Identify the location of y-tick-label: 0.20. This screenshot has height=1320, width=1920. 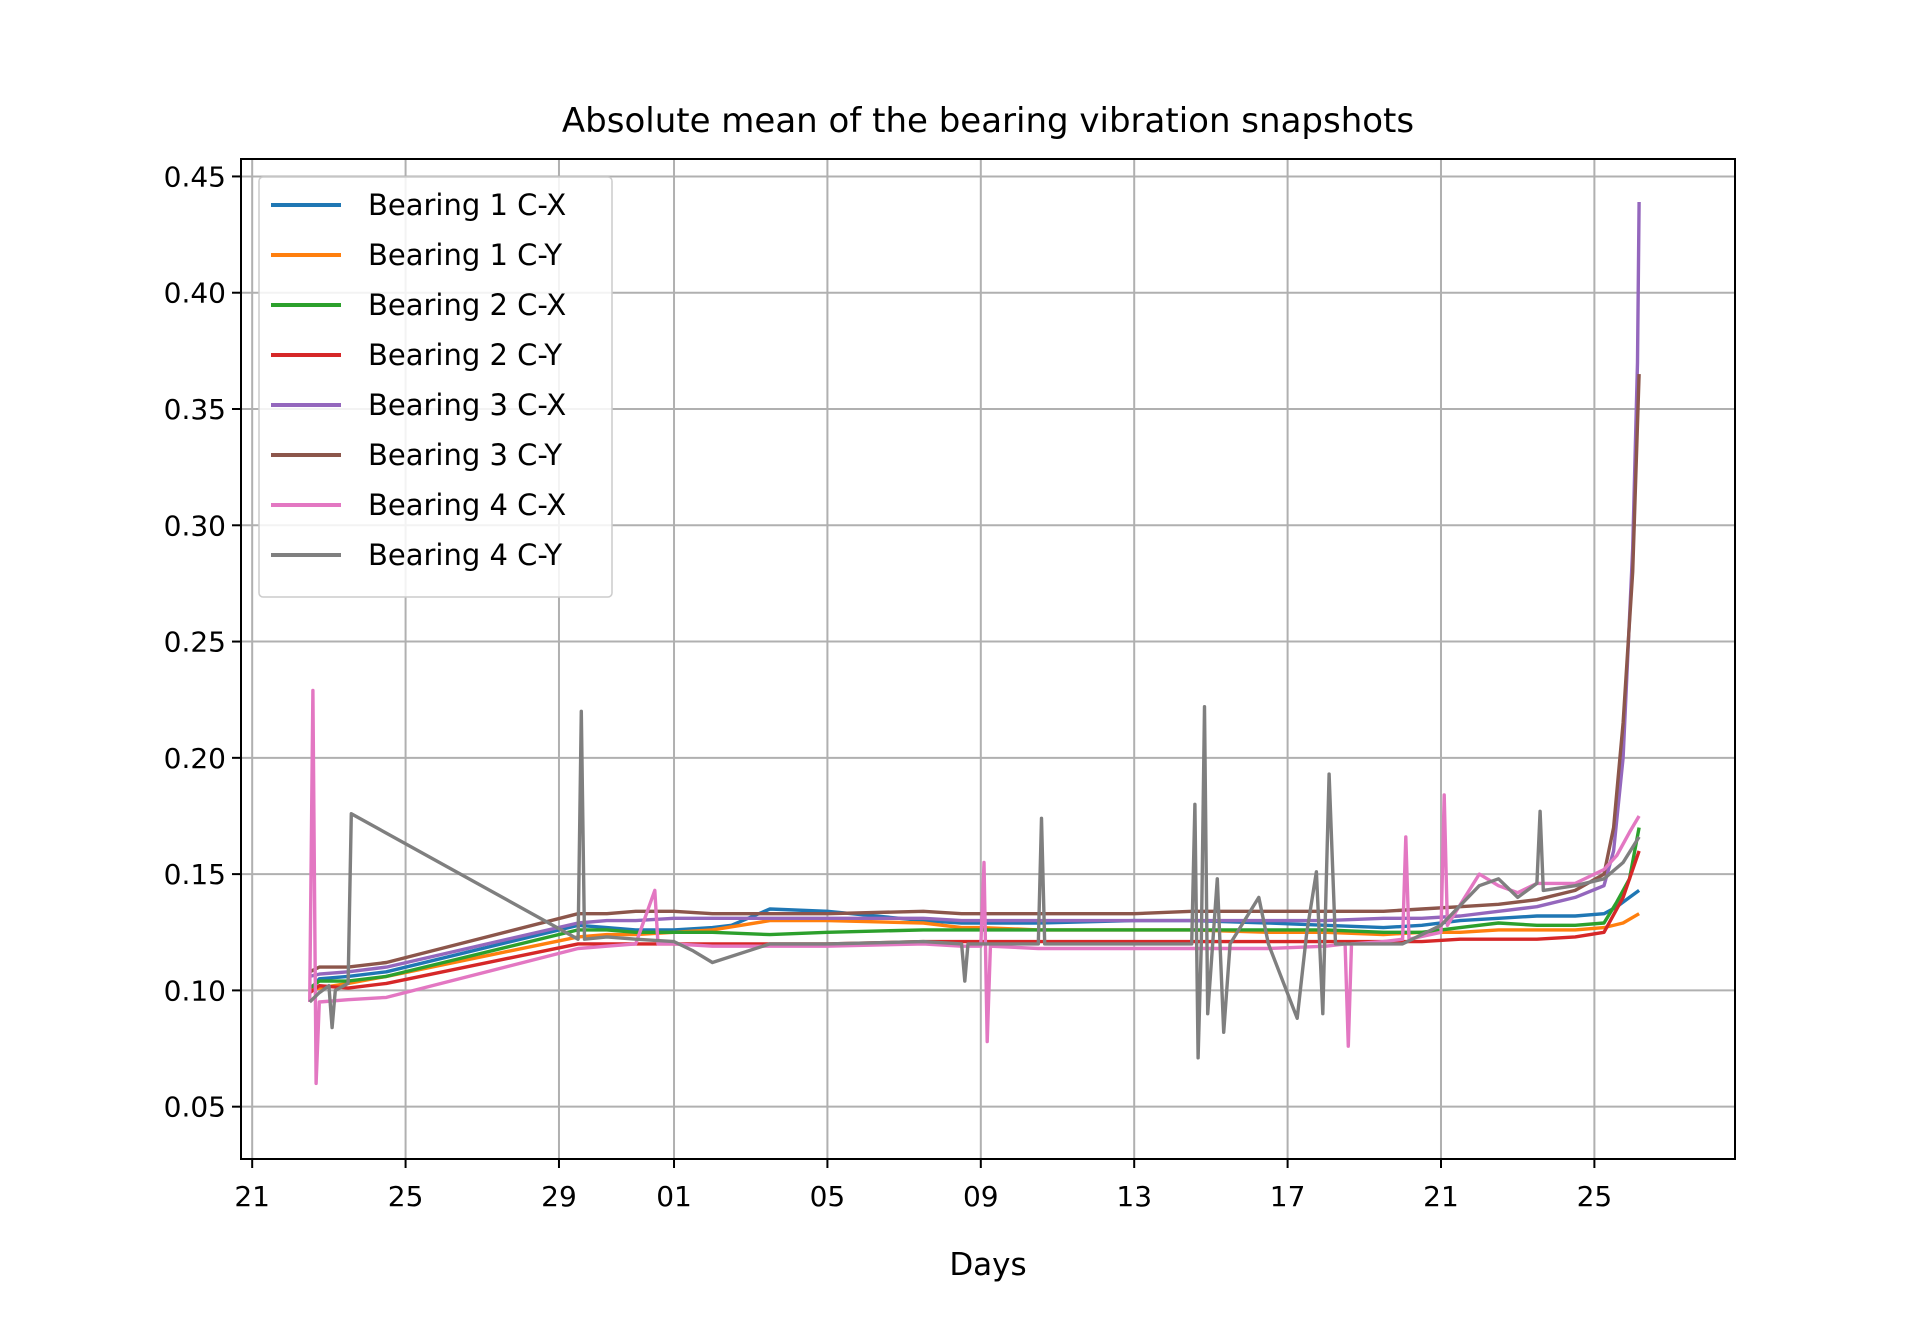
(195, 758).